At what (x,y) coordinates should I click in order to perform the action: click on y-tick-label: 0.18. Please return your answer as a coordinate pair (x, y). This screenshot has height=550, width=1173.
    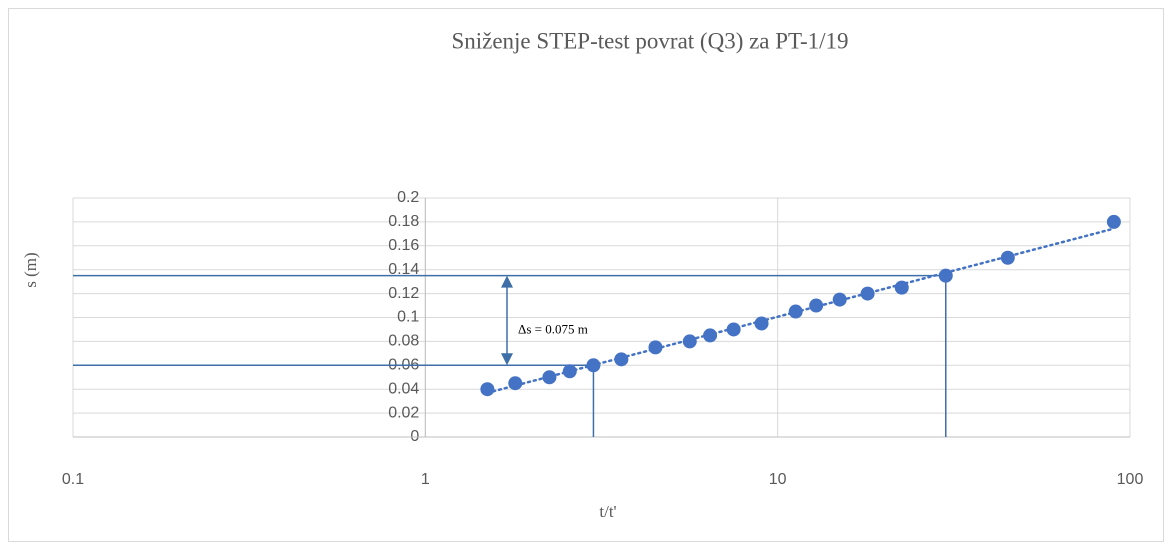
    Looking at the image, I should click on (403, 221).